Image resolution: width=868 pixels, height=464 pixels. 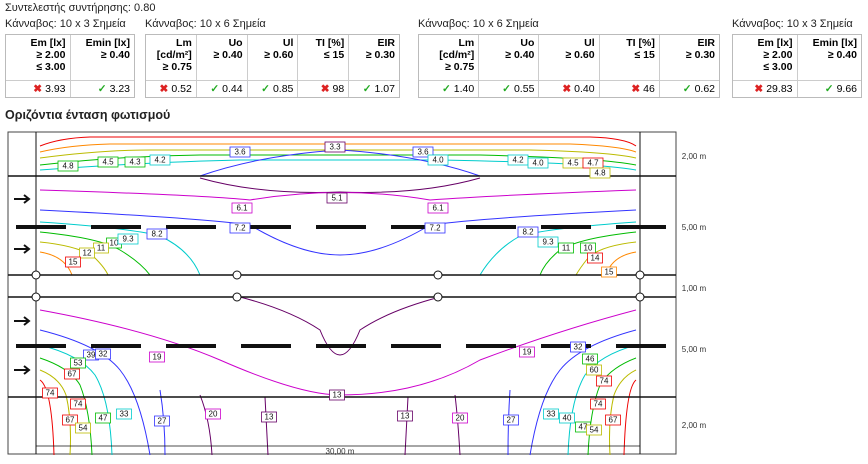 I want to click on dimension-label: 2,00 m, so click(x=694, y=425).